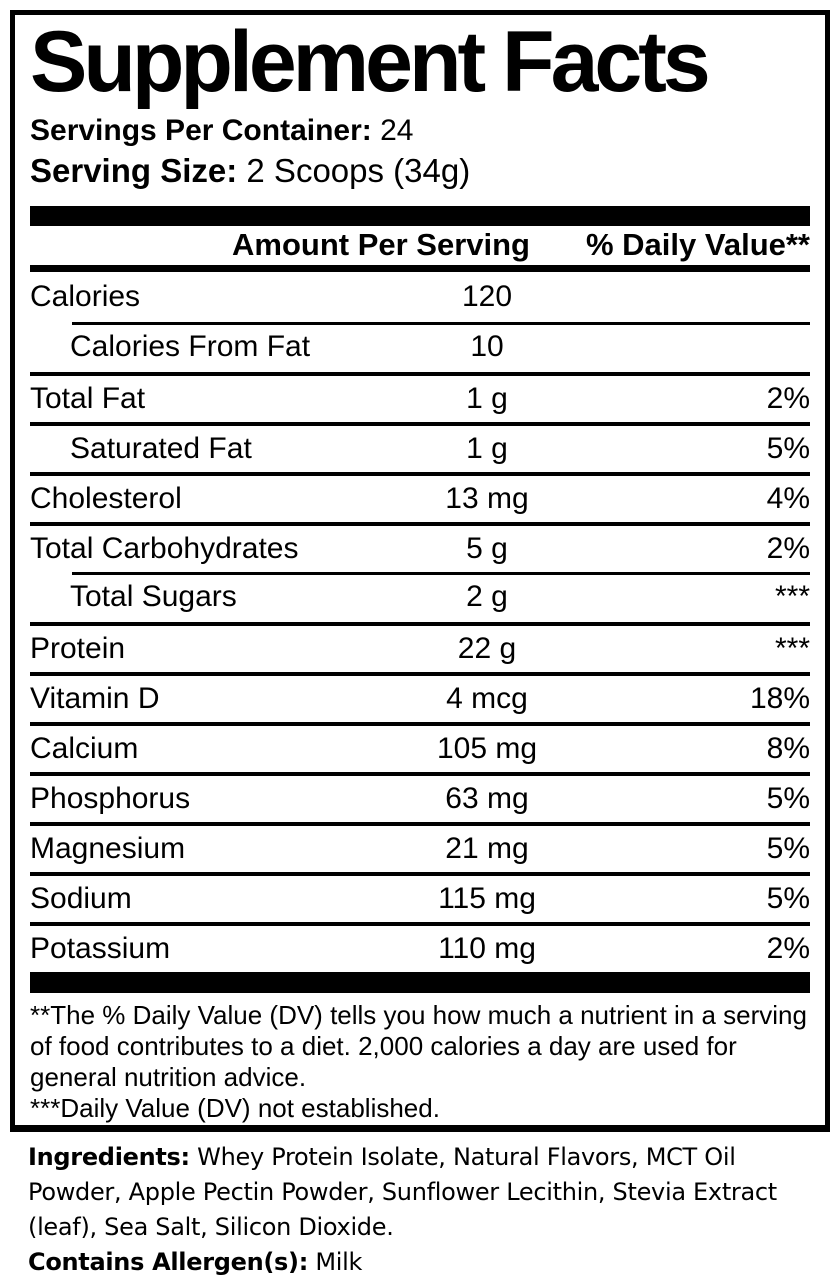 This screenshot has height=1280, width=839. What do you see at coordinates (235, 1107) in the screenshot?
I see `footnote-not-established: ***Daily Value (DV) not established.` at bounding box center [235, 1107].